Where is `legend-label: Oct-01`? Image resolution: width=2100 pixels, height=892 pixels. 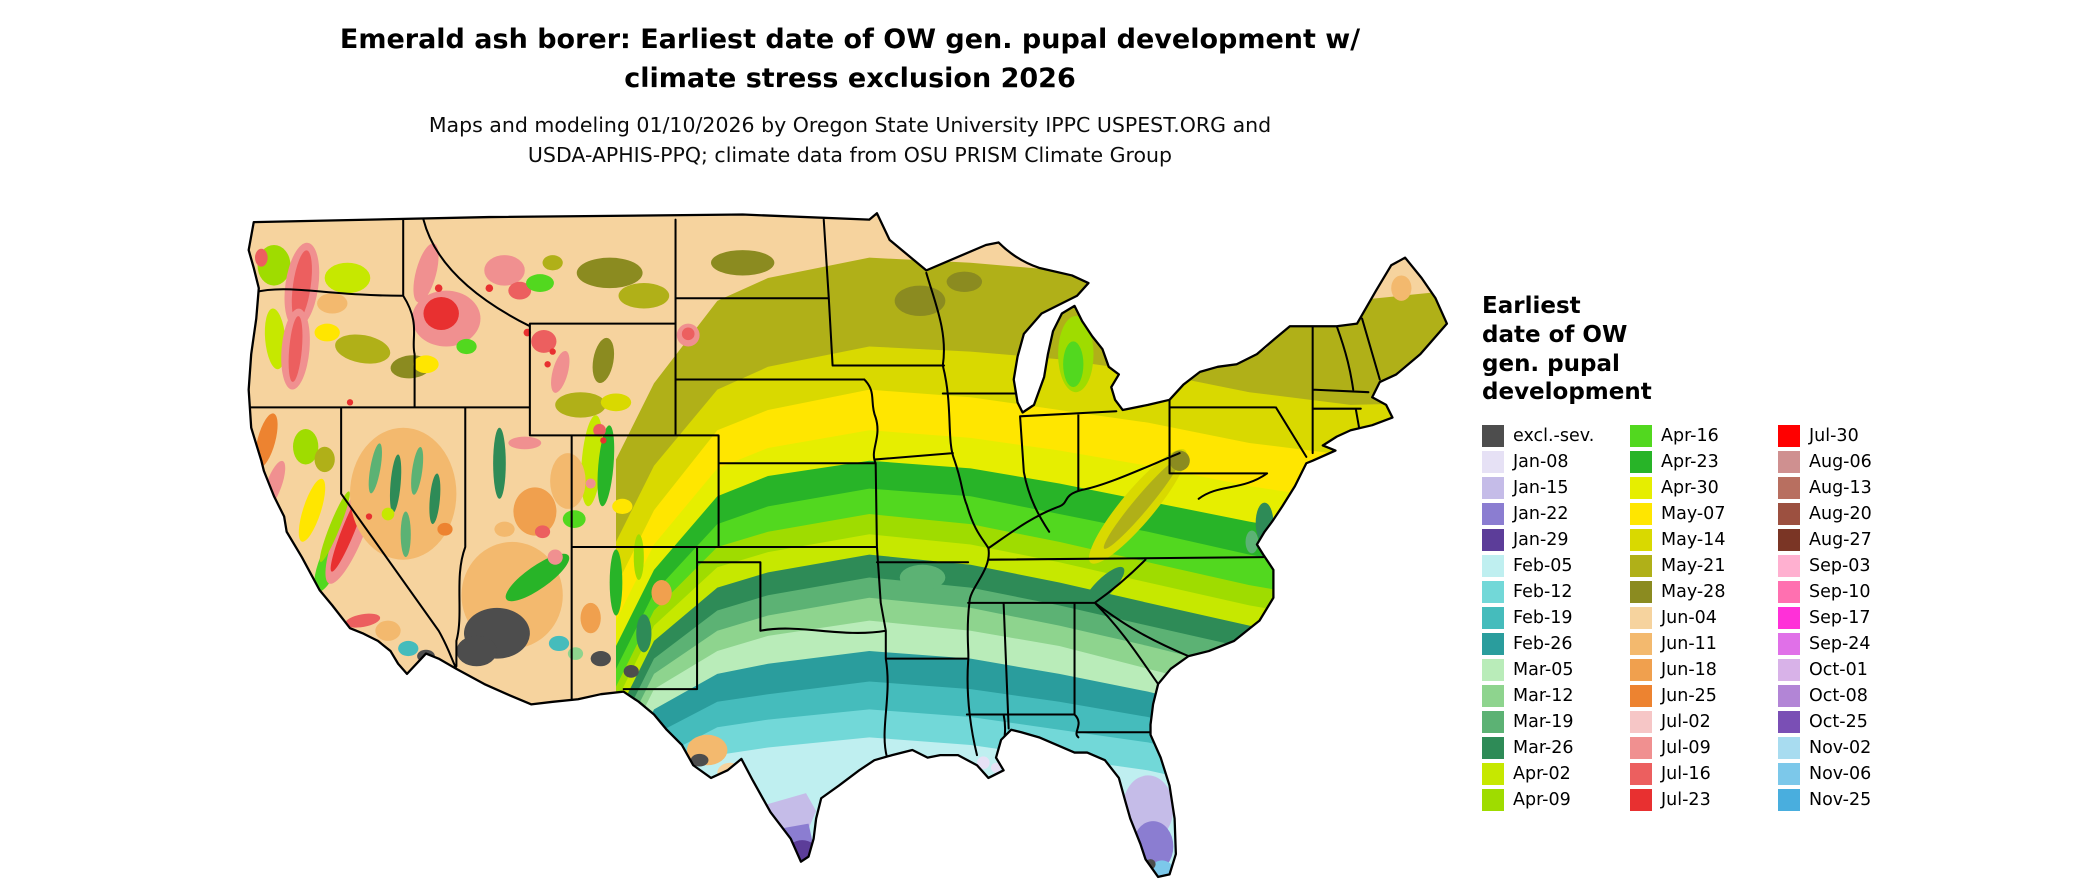 legend-label: Oct-01 is located at coordinates (1838, 670).